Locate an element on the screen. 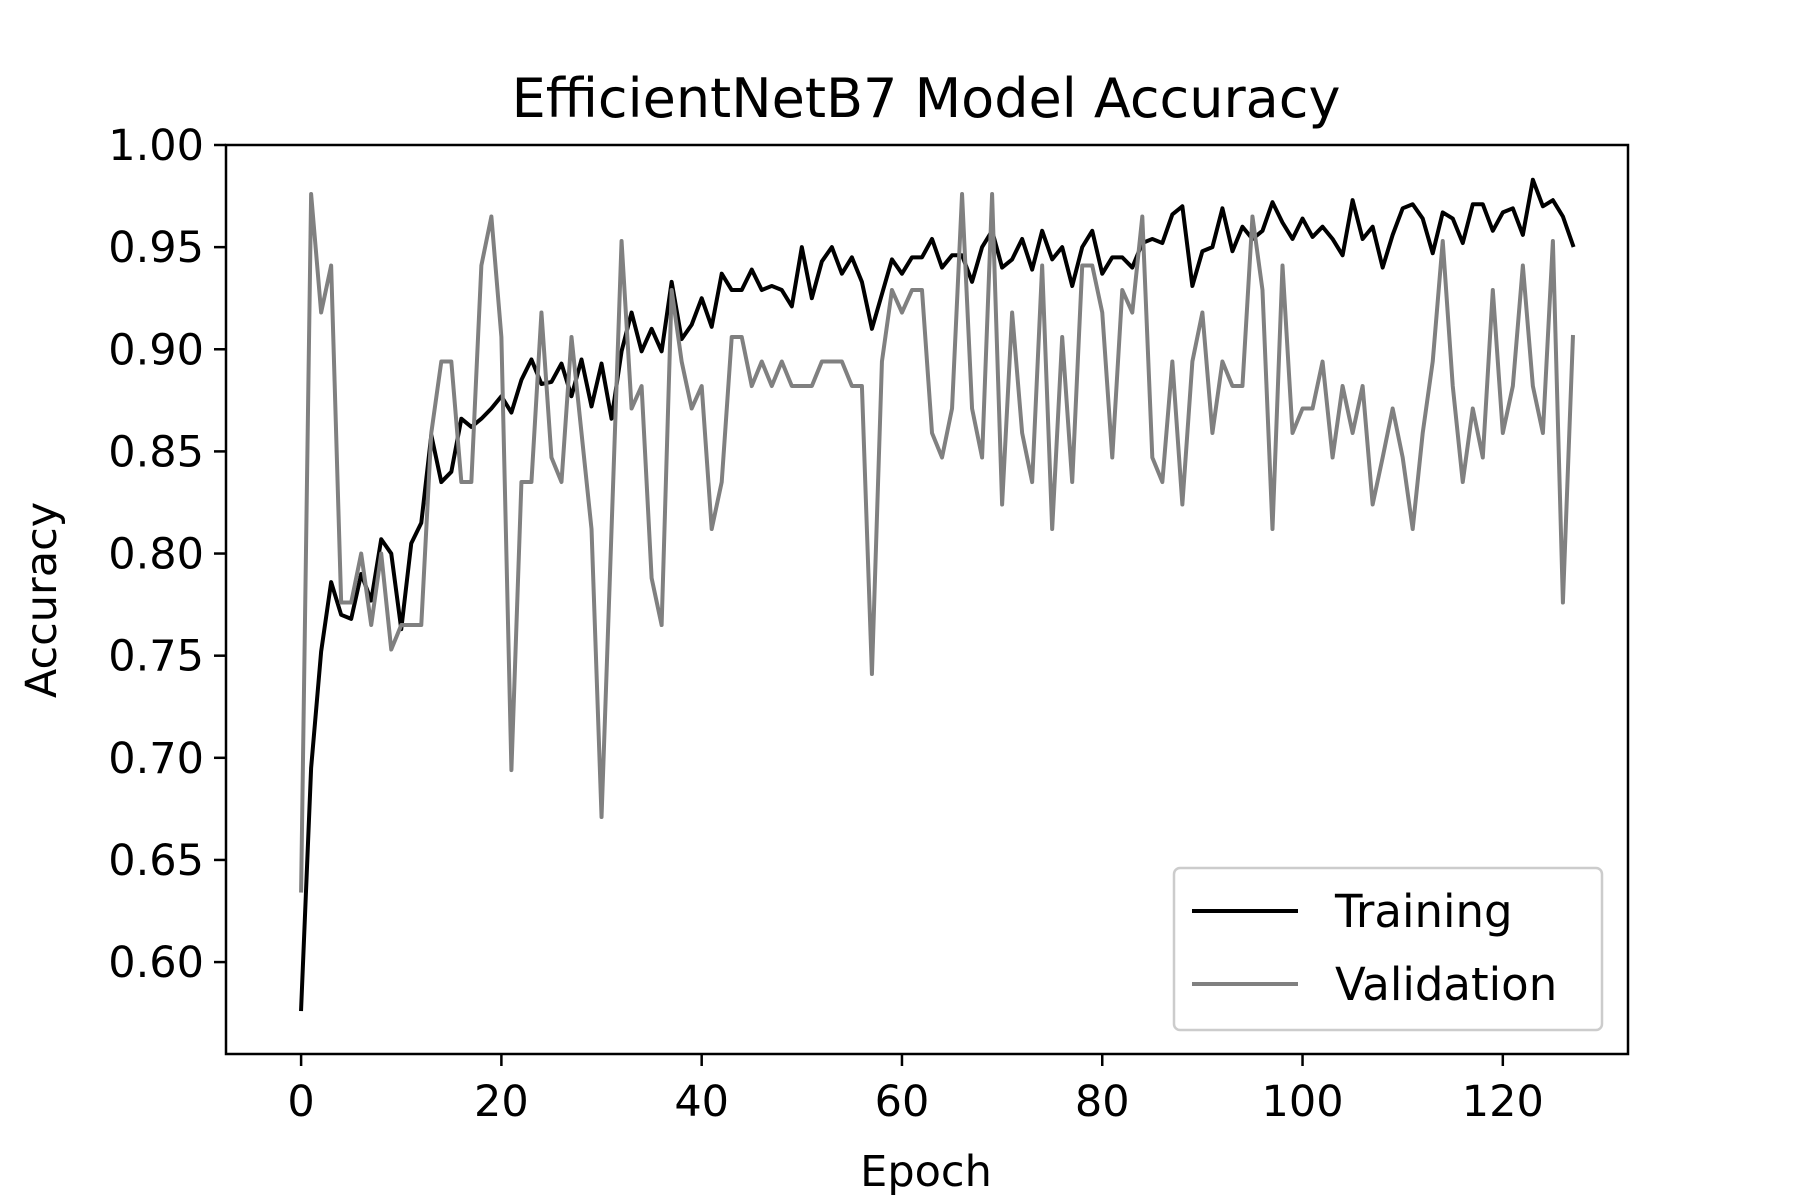 This screenshot has height=1200, width=1800. y-tick-label: 0.80 is located at coordinates (156, 555).